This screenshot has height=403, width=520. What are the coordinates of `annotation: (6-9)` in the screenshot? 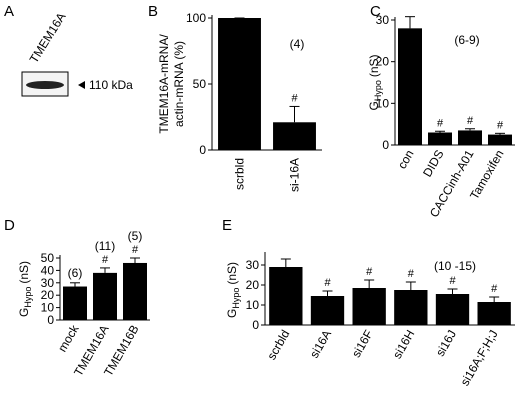 It's located at (466, 40).